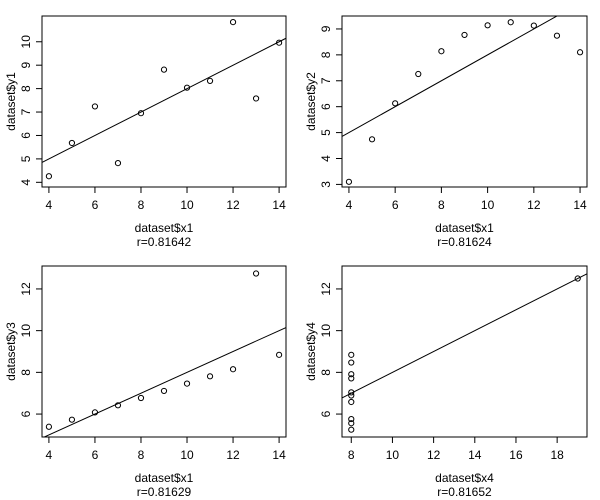 Image resolution: width=600 pixels, height=500 pixels. Describe the element at coordinates (326, 184) in the screenshot. I see `y-tick-label: 3` at that location.